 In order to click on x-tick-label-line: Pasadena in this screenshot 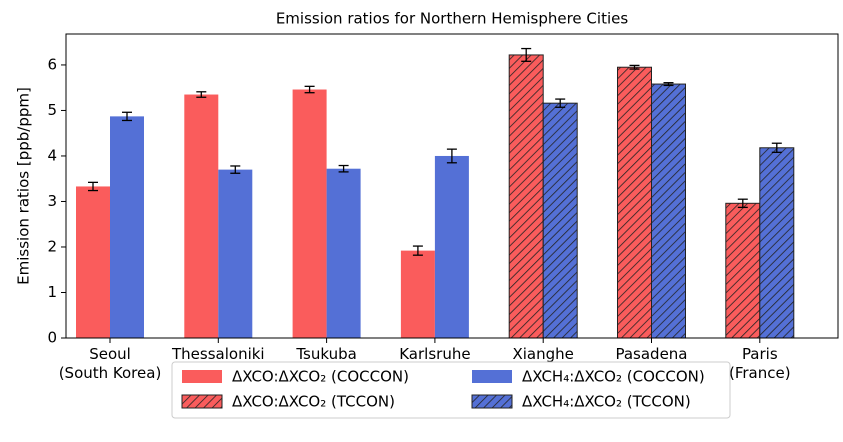, I will do `click(651, 354)`.